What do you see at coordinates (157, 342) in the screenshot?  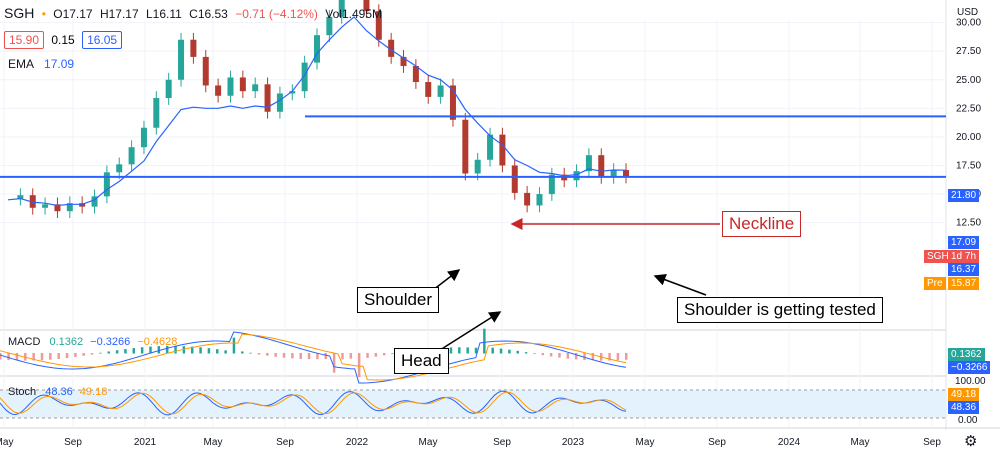 I see `macd-v3: −0.4628` at bounding box center [157, 342].